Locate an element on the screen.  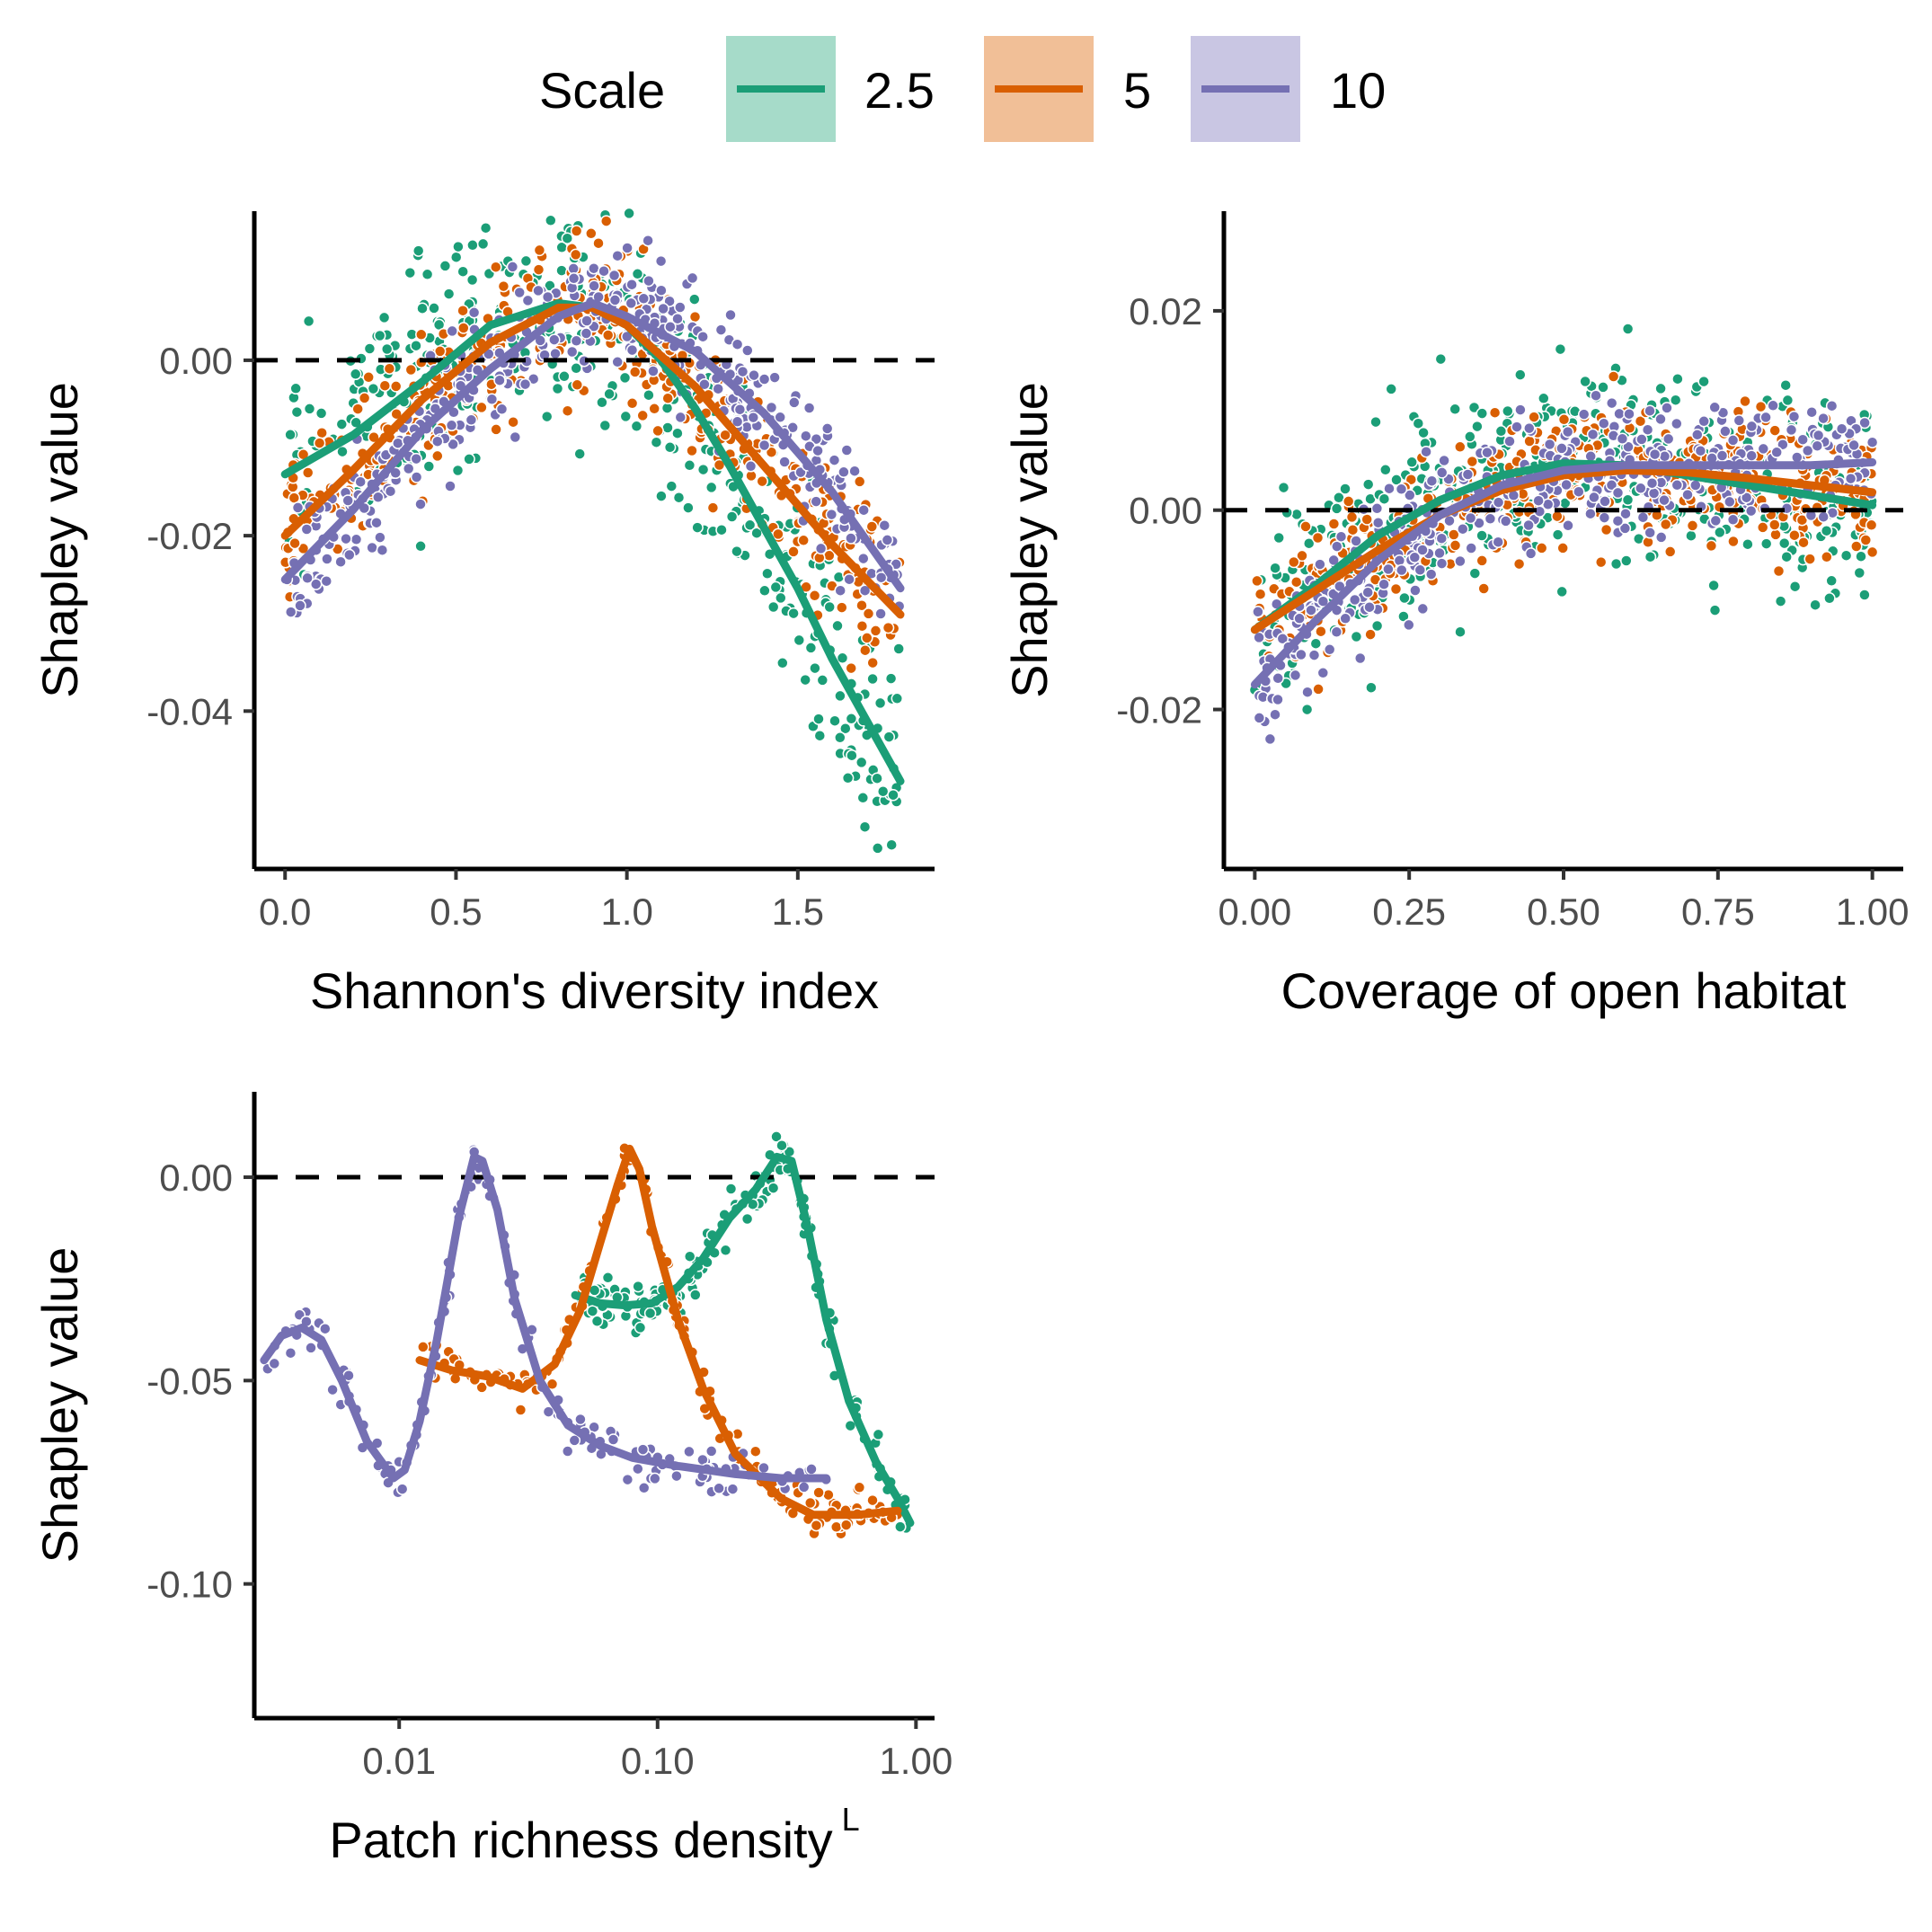
x-axis-title-superscript: L is located at coordinates (846, 1819).